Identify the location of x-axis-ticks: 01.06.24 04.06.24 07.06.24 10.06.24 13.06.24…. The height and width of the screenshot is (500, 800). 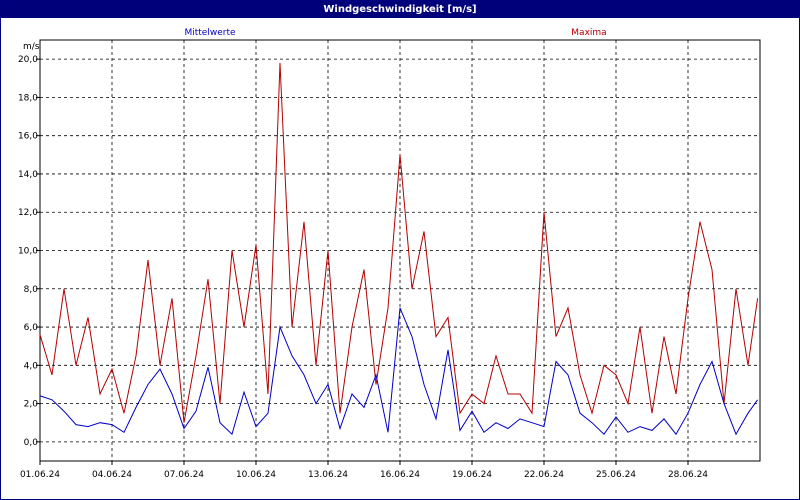
(364, 470).